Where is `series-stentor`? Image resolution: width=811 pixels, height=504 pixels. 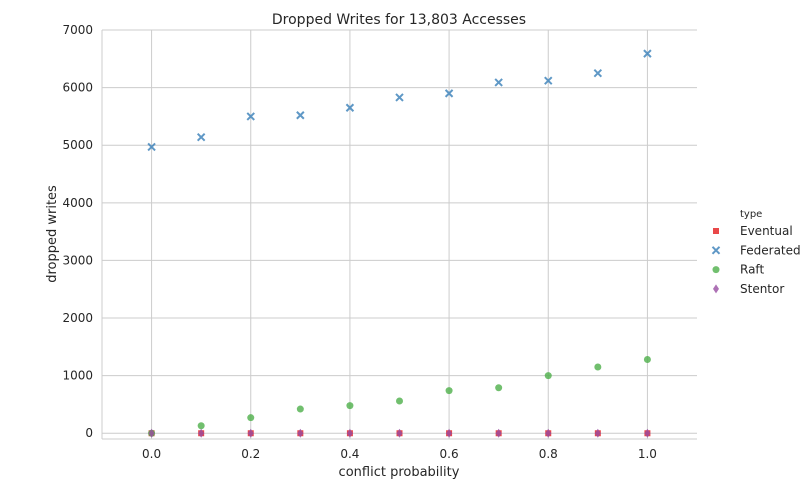 series-stentor is located at coordinates (399, 433).